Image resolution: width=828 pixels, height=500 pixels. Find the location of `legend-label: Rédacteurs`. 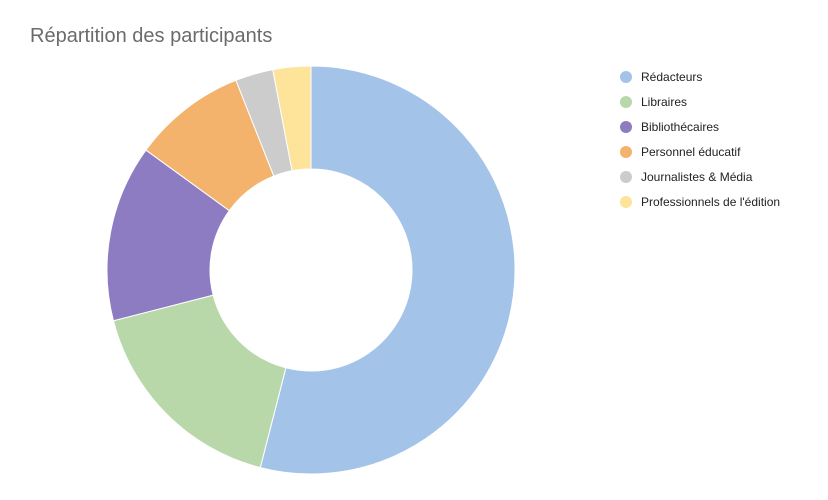

legend-label: Rédacteurs is located at coordinates (672, 76).